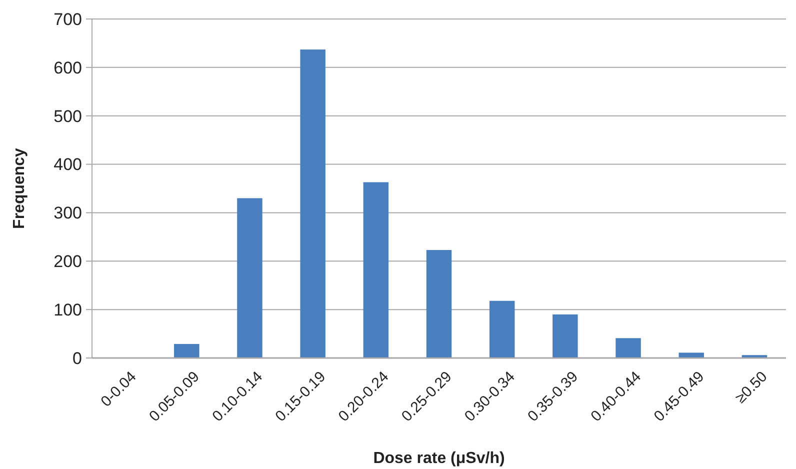 This screenshot has height=469, width=796. I want to click on y-tick-label: 600, so click(68, 68).